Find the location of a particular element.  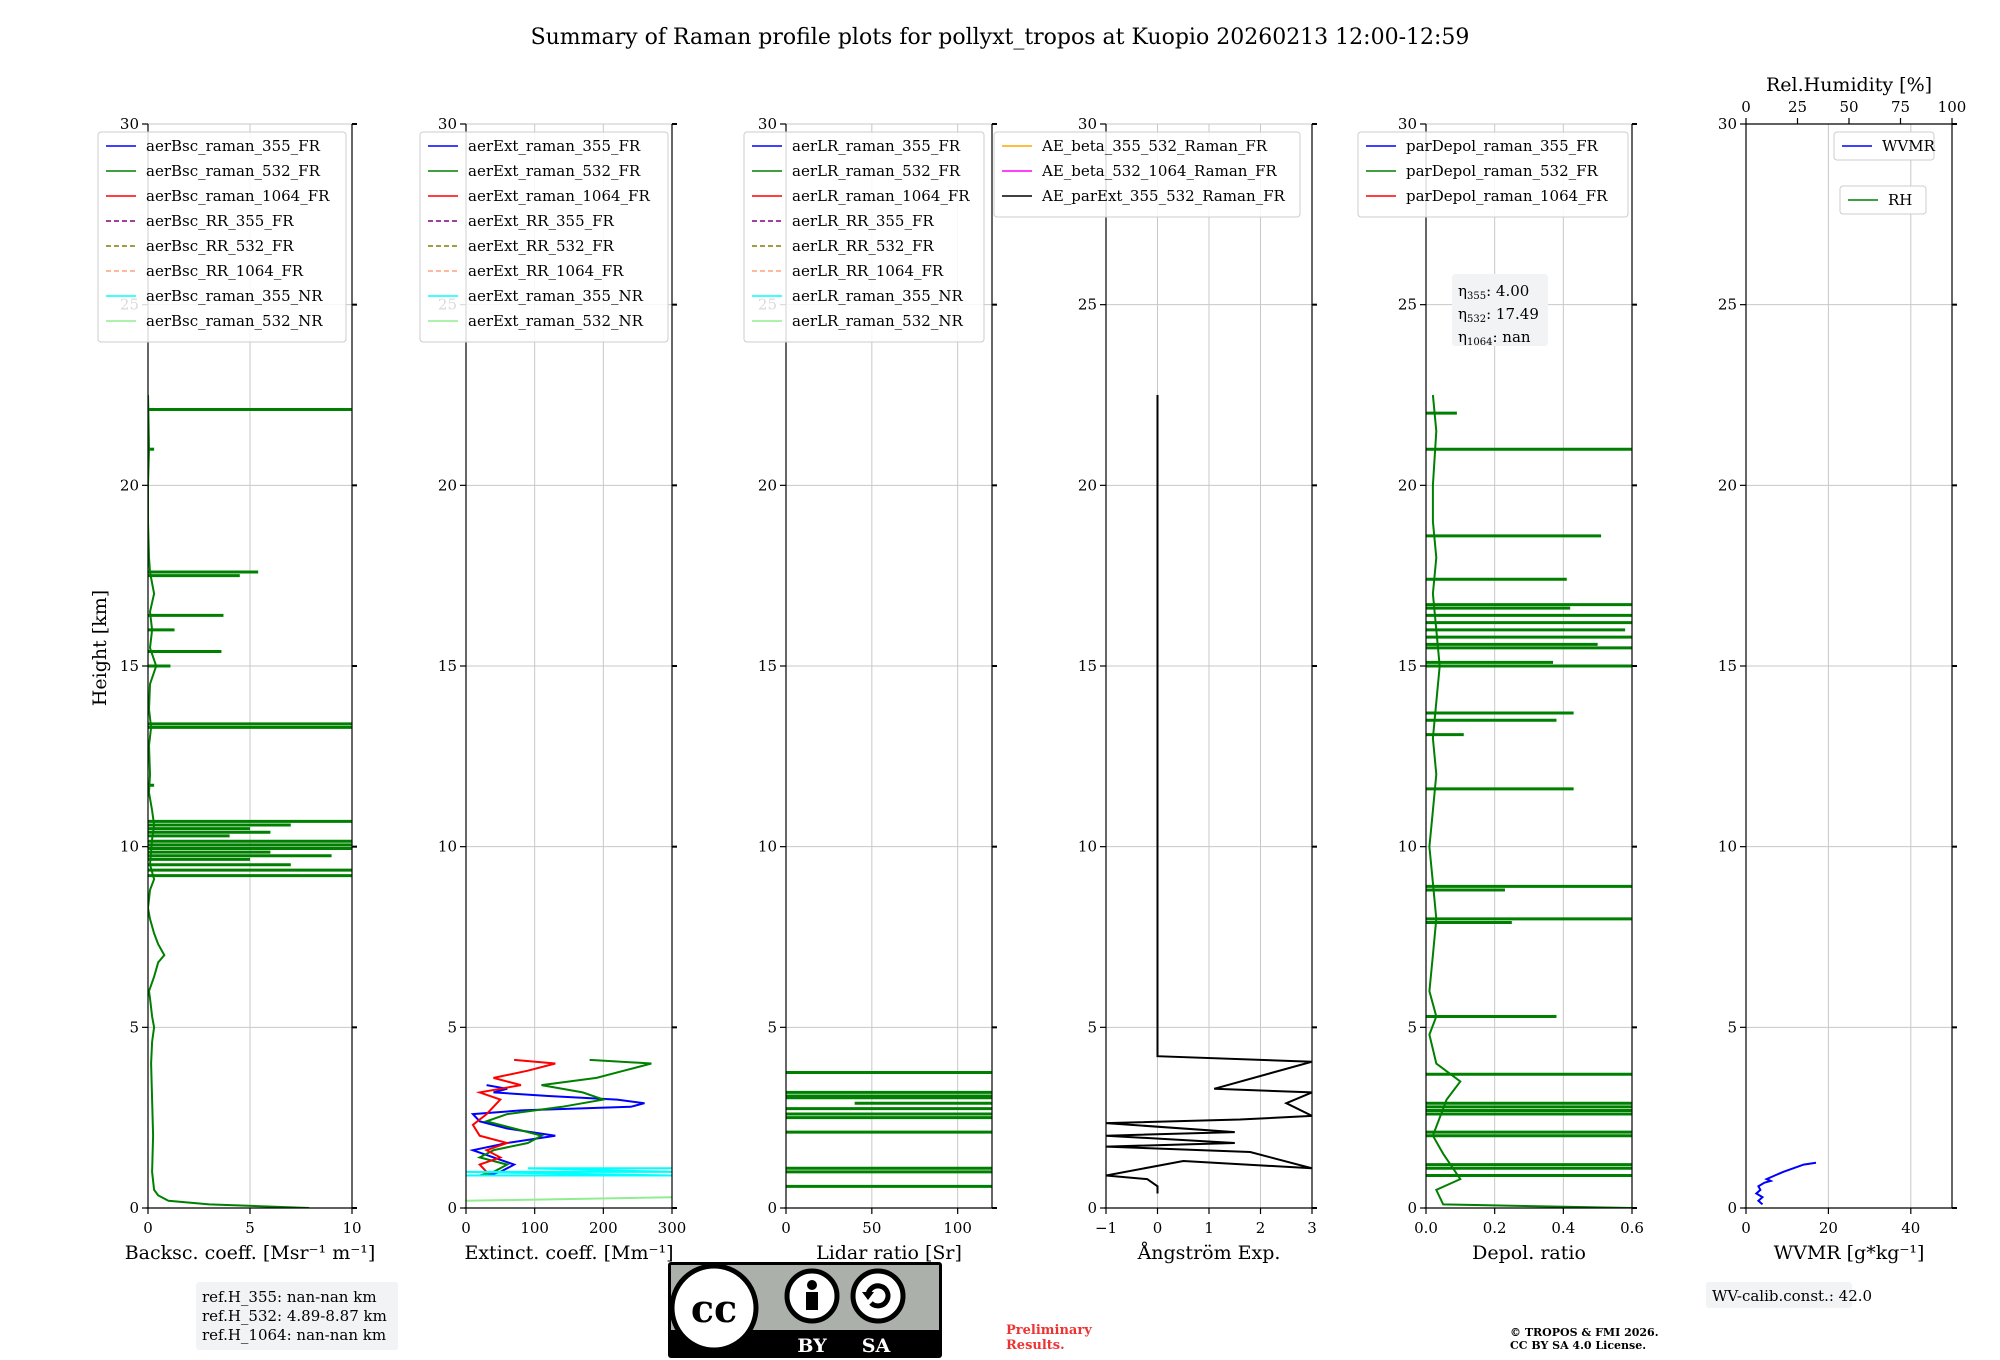

legend-label: WVMR is located at coordinates (1909, 146).